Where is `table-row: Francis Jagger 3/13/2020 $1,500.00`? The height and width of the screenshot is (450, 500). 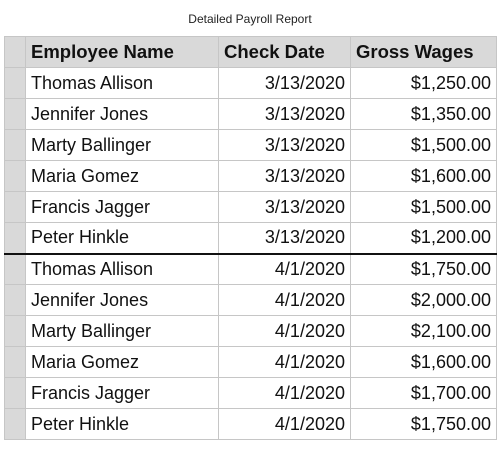
table-row: Francis Jagger 3/13/2020 $1,500.00 is located at coordinates (250, 207).